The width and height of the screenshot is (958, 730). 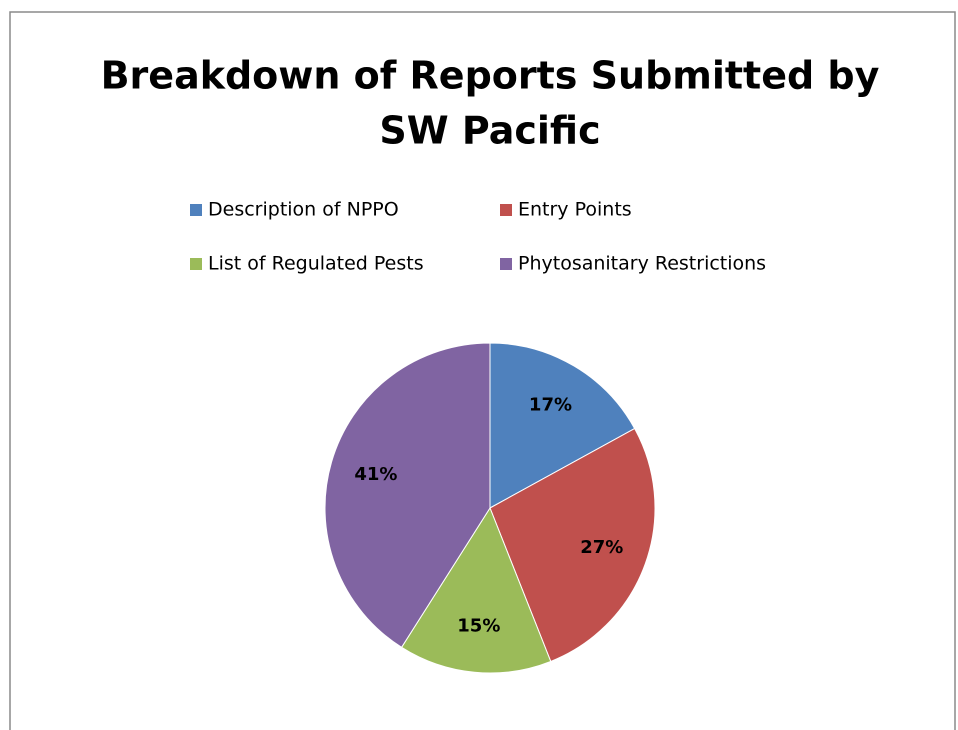 I want to click on legend-text: Phytosanitary Restrictions, so click(x=642, y=264).